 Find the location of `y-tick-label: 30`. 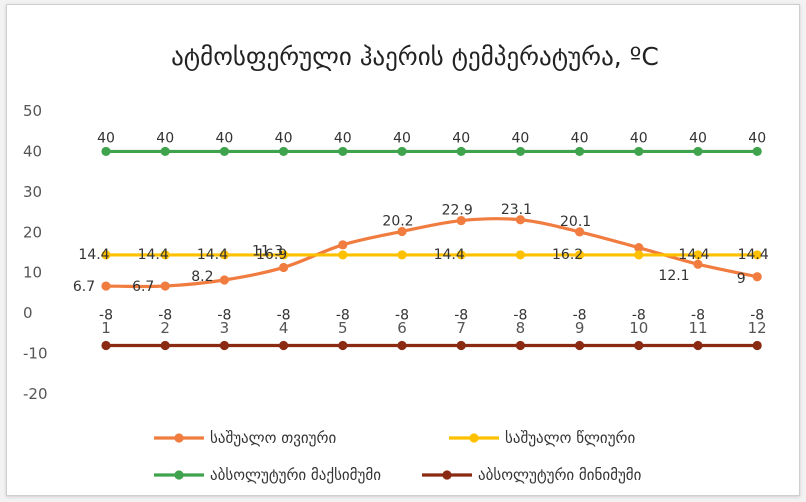

y-tick-label: 30 is located at coordinates (32, 192).